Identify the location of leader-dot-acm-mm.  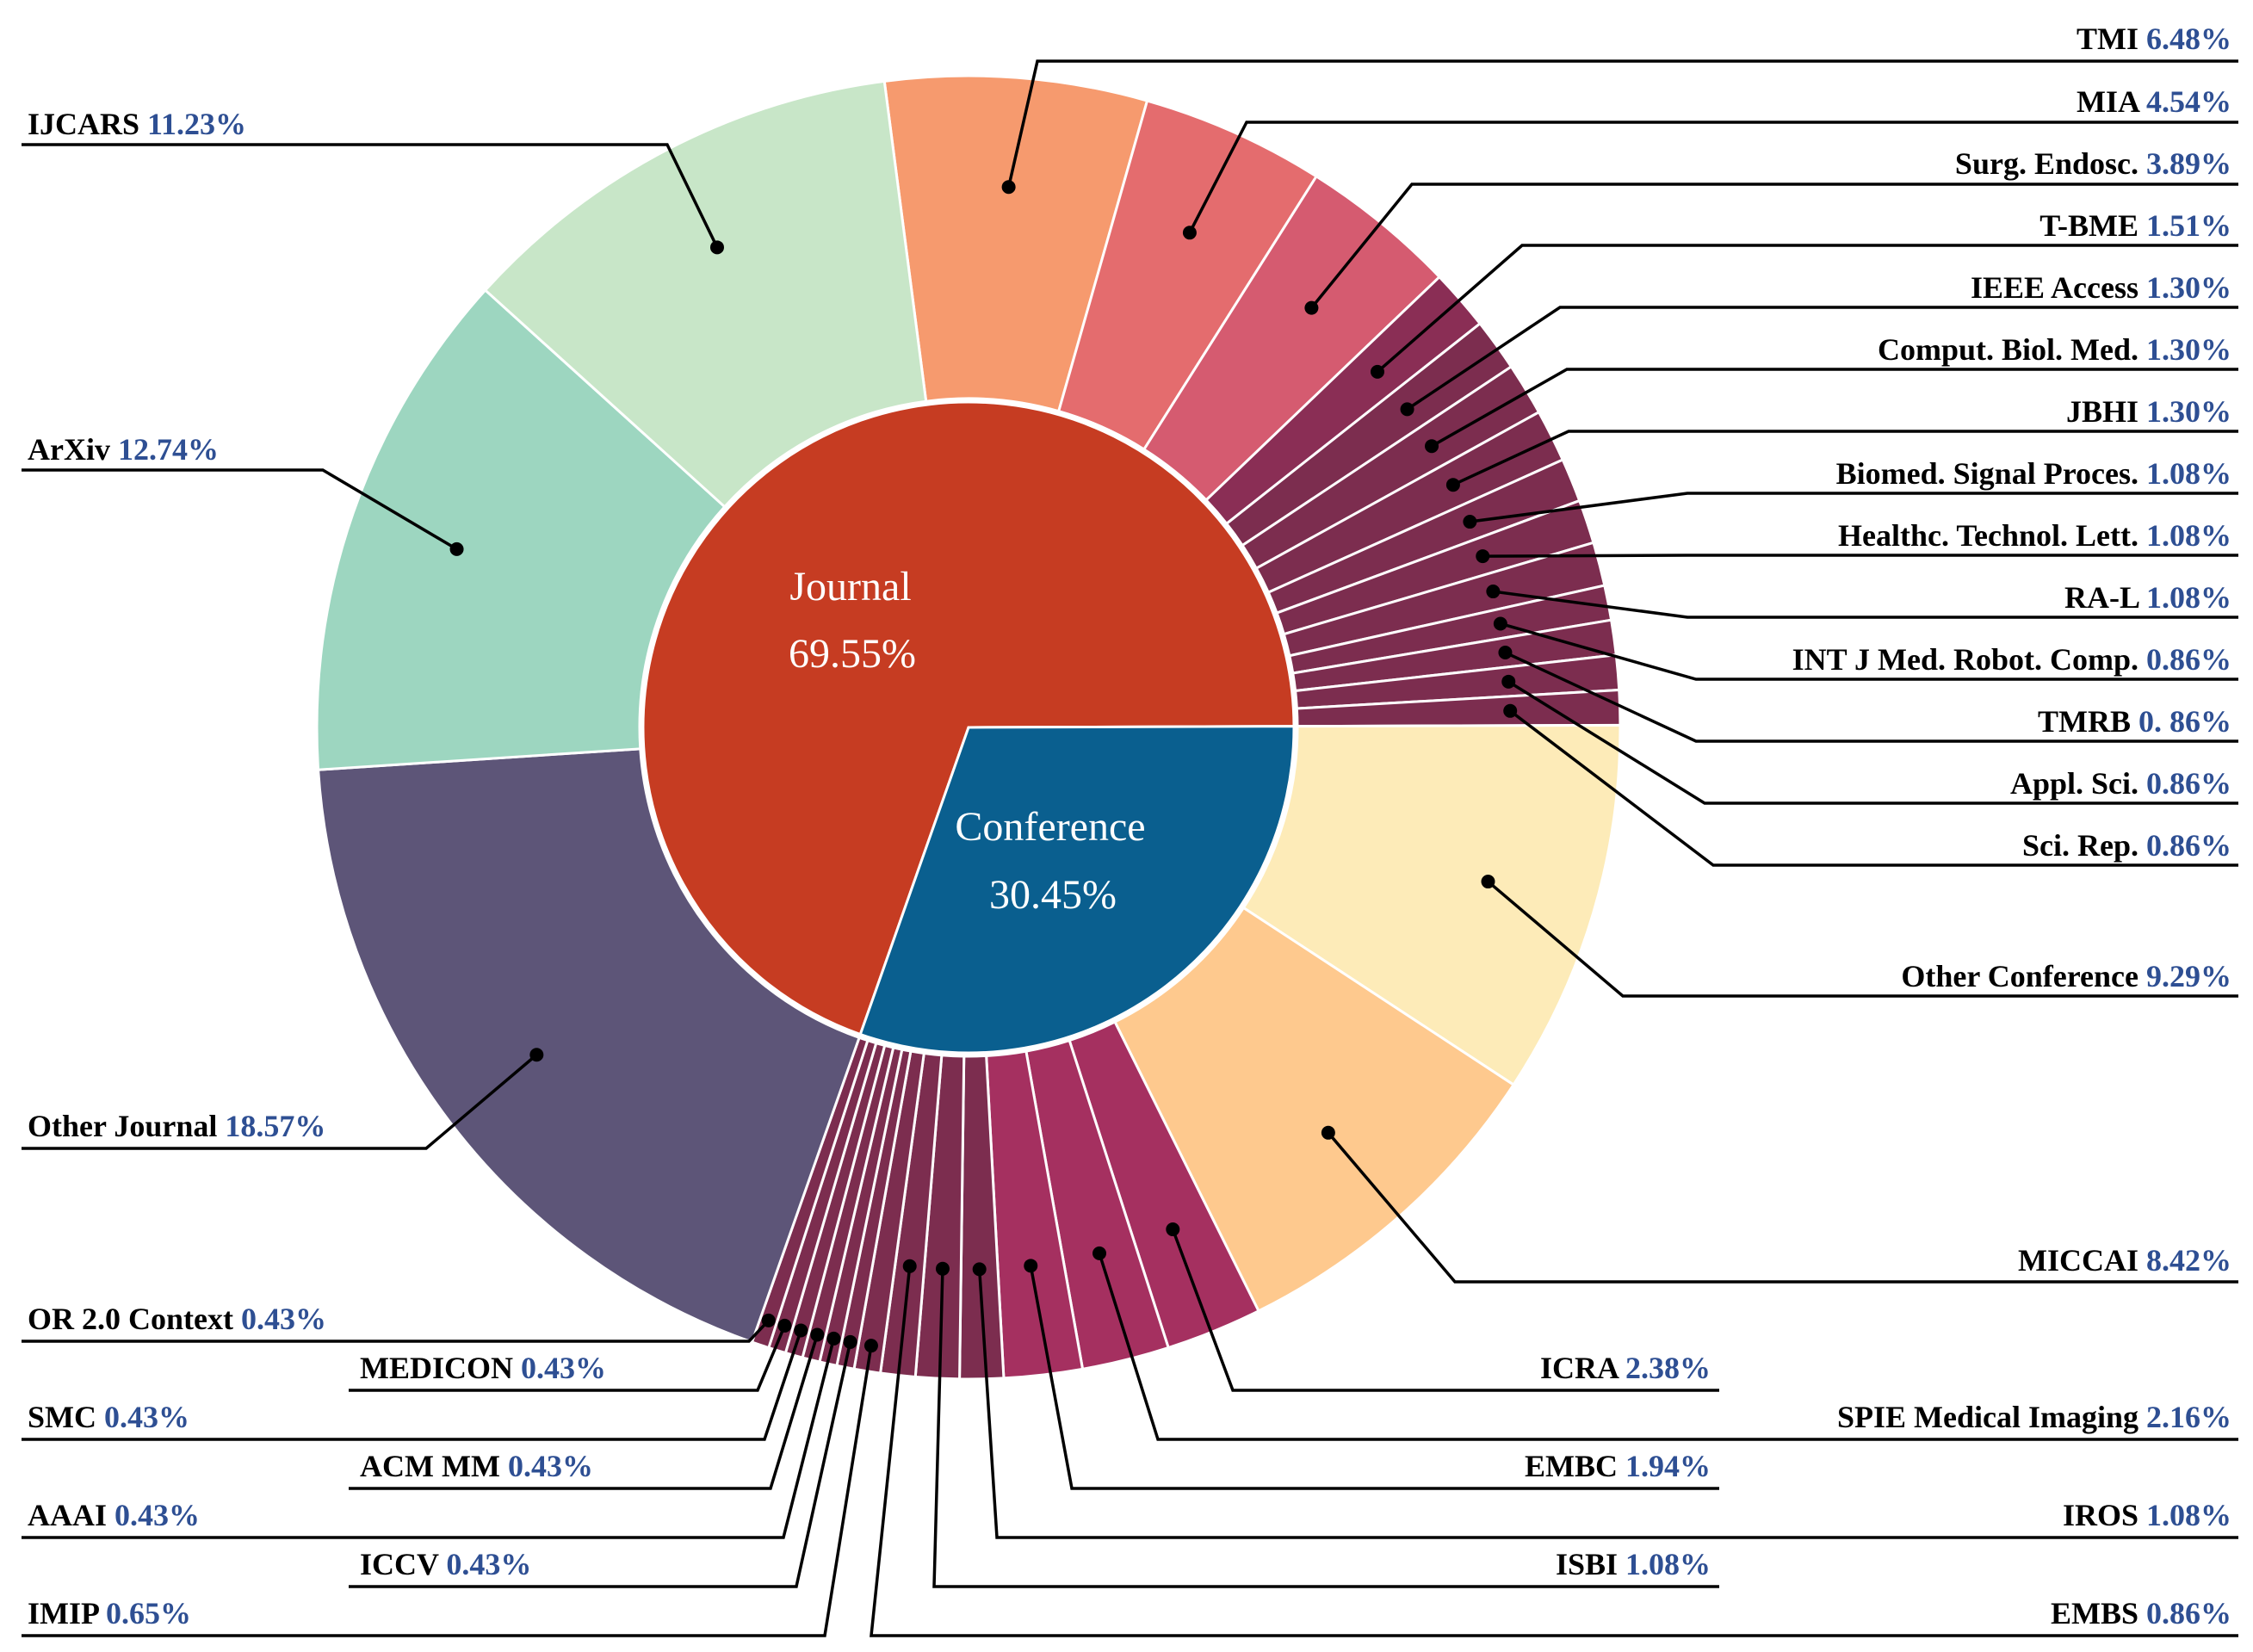
(817, 1335).